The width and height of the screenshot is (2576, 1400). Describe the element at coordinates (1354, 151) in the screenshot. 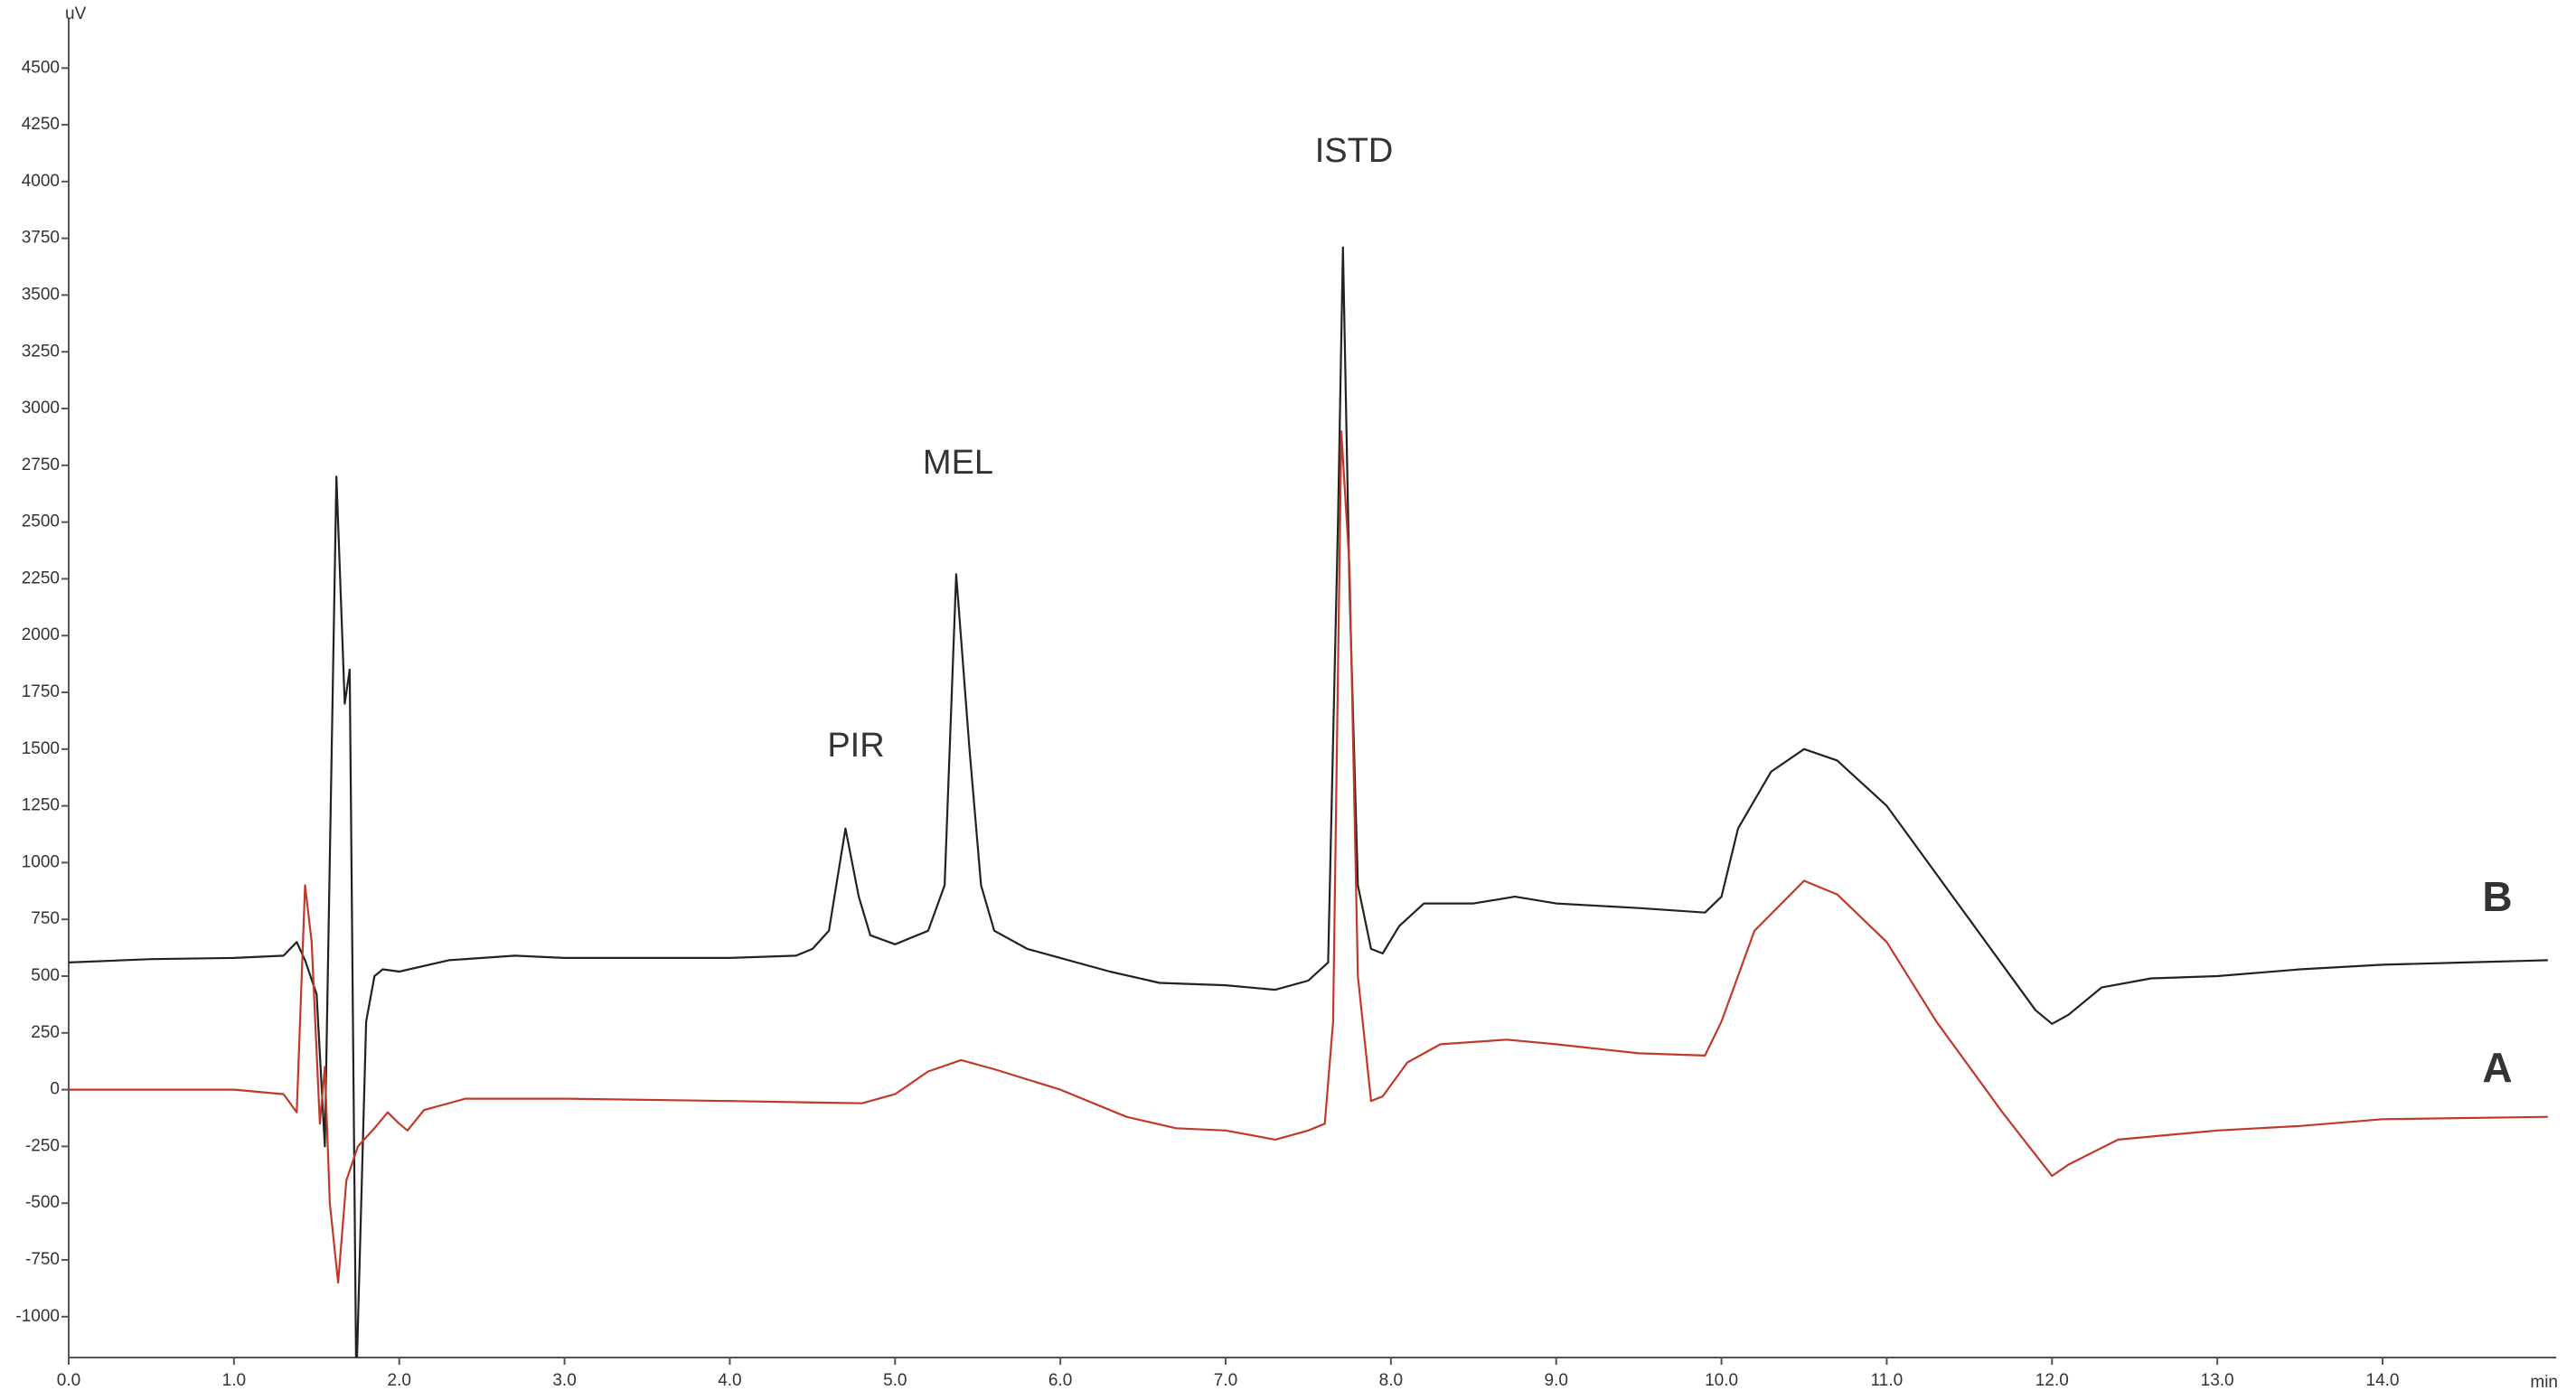

I see `peak-label: ISTD` at that location.